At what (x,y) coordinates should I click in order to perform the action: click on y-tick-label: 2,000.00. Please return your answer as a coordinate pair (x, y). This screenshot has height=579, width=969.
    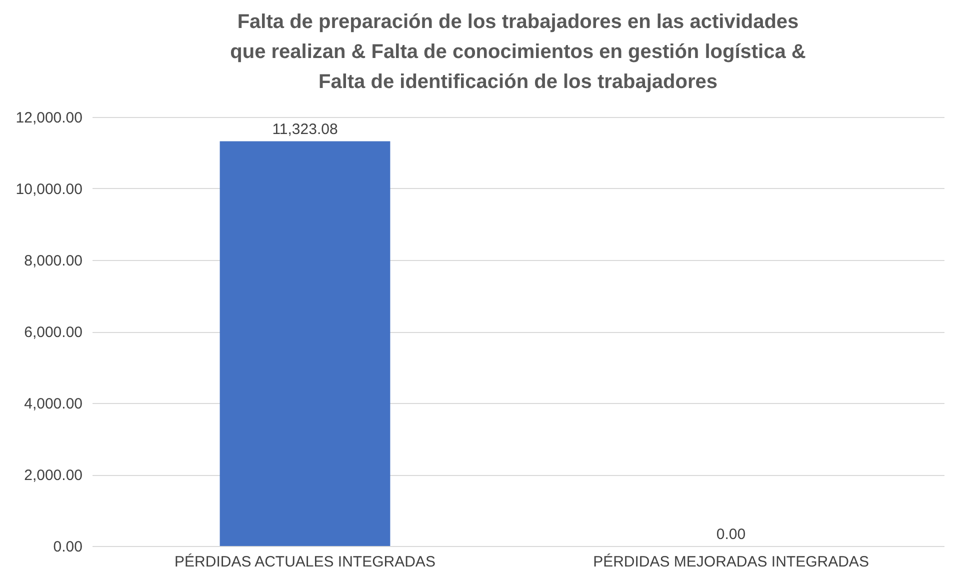
    Looking at the image, I should click on (53, 475).